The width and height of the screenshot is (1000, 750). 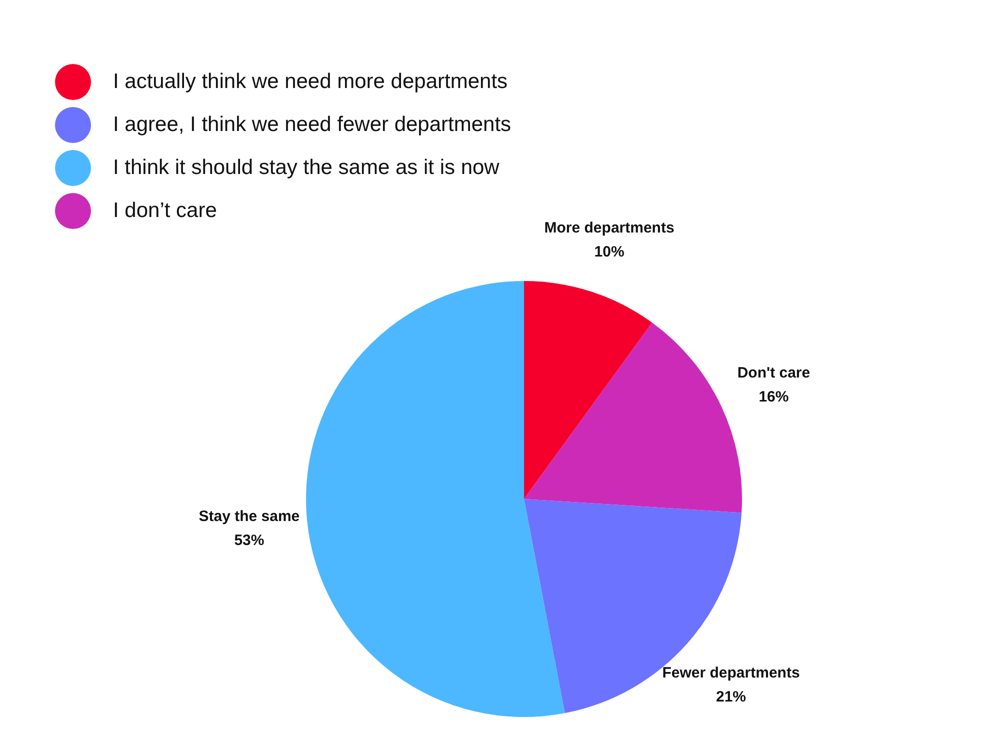 I want to click on slice-label: More departments, so click(x=609, y=228).